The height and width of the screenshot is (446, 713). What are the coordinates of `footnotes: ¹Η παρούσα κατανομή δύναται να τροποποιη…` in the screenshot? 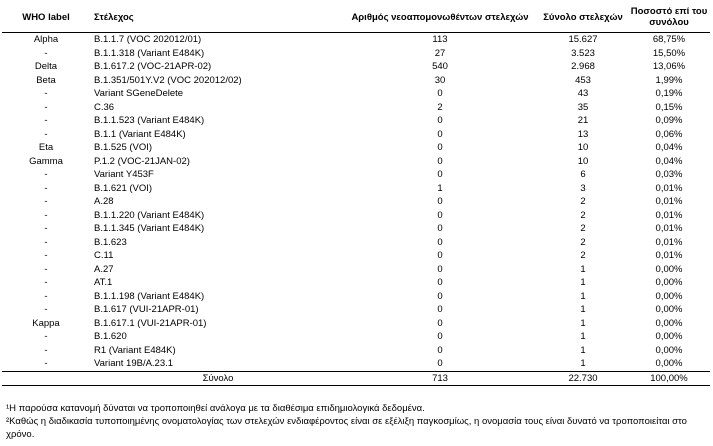 It's located at (356, 421).